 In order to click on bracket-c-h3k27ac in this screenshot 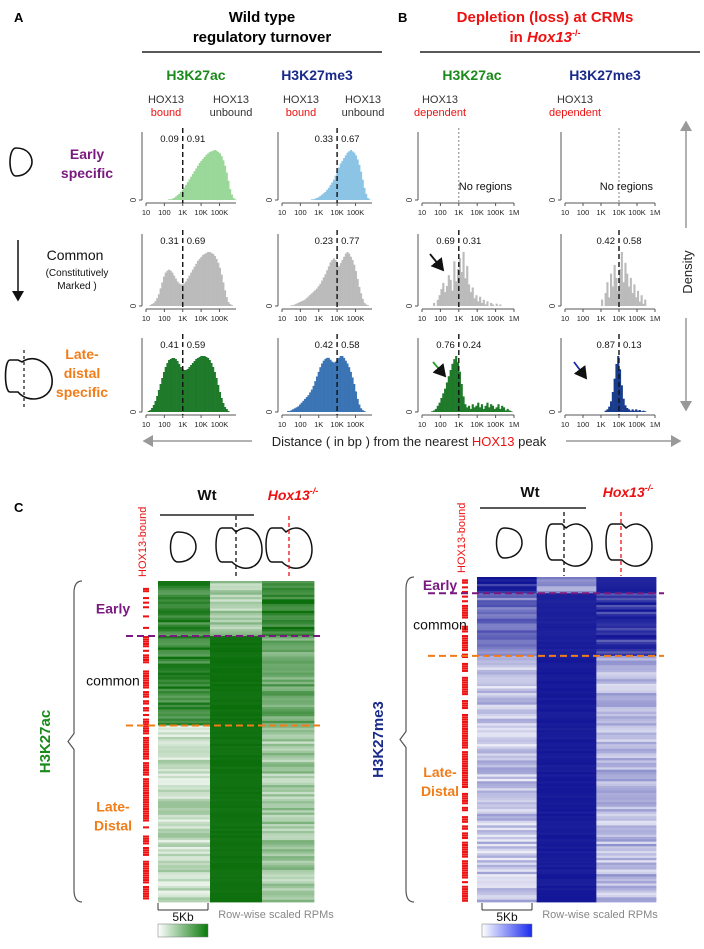, I will do `click(75, 741)`.